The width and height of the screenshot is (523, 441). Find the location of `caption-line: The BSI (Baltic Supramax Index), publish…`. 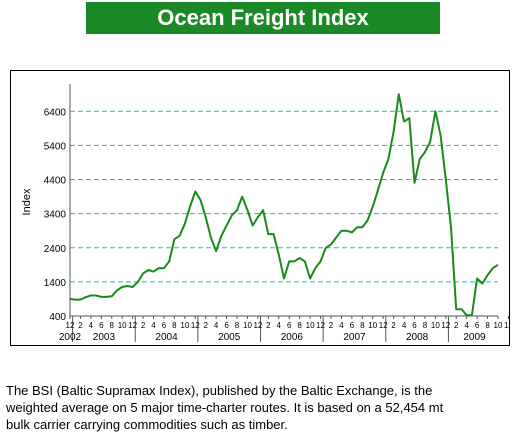

caption-line: The BSI (Baltic Supramax Index), publish… is located at coordinates (219, 390).